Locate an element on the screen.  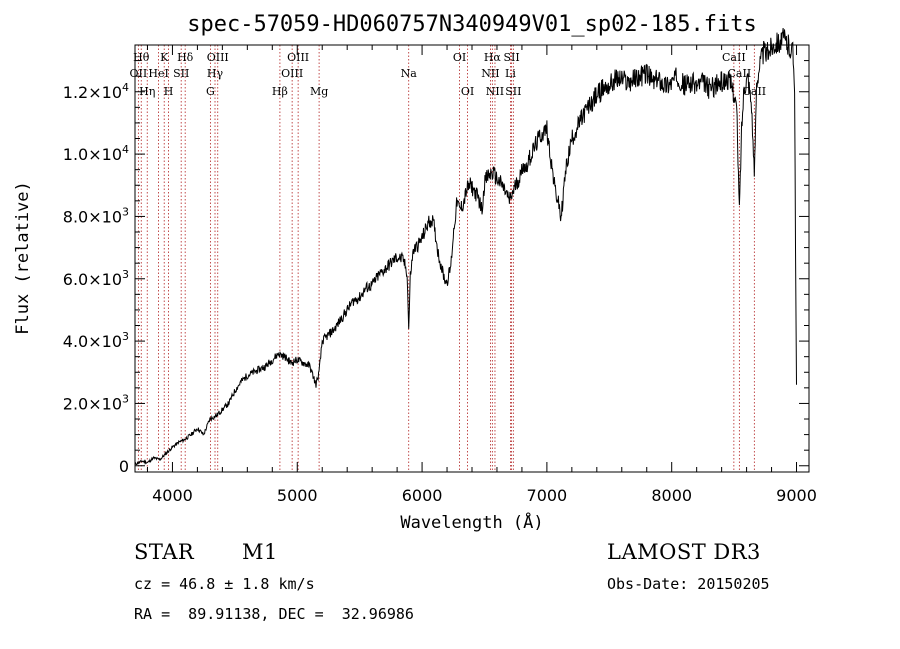
y-tick-label: 6.0×10³ is located at coordinates (96, 278).